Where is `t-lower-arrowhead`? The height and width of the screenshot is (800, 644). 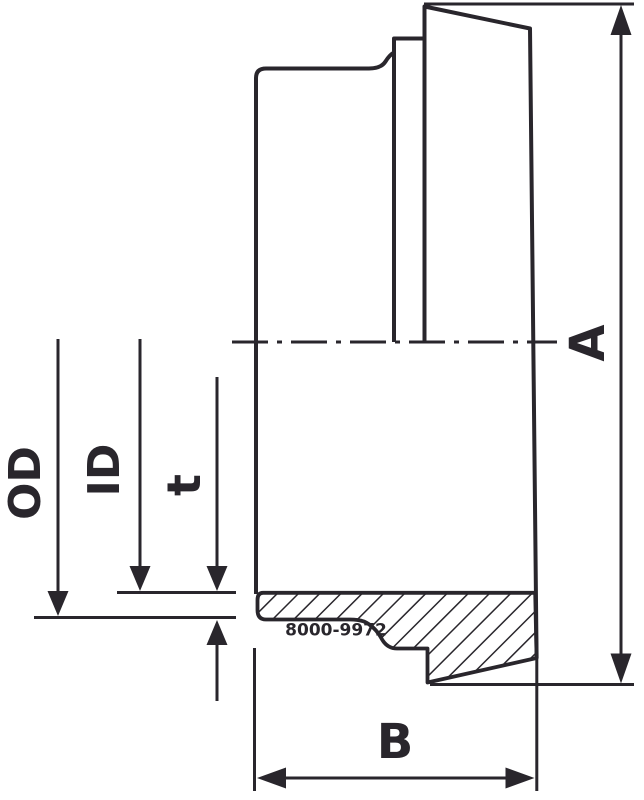 t-lower-arrowhead is located at coordinates (217, 632).